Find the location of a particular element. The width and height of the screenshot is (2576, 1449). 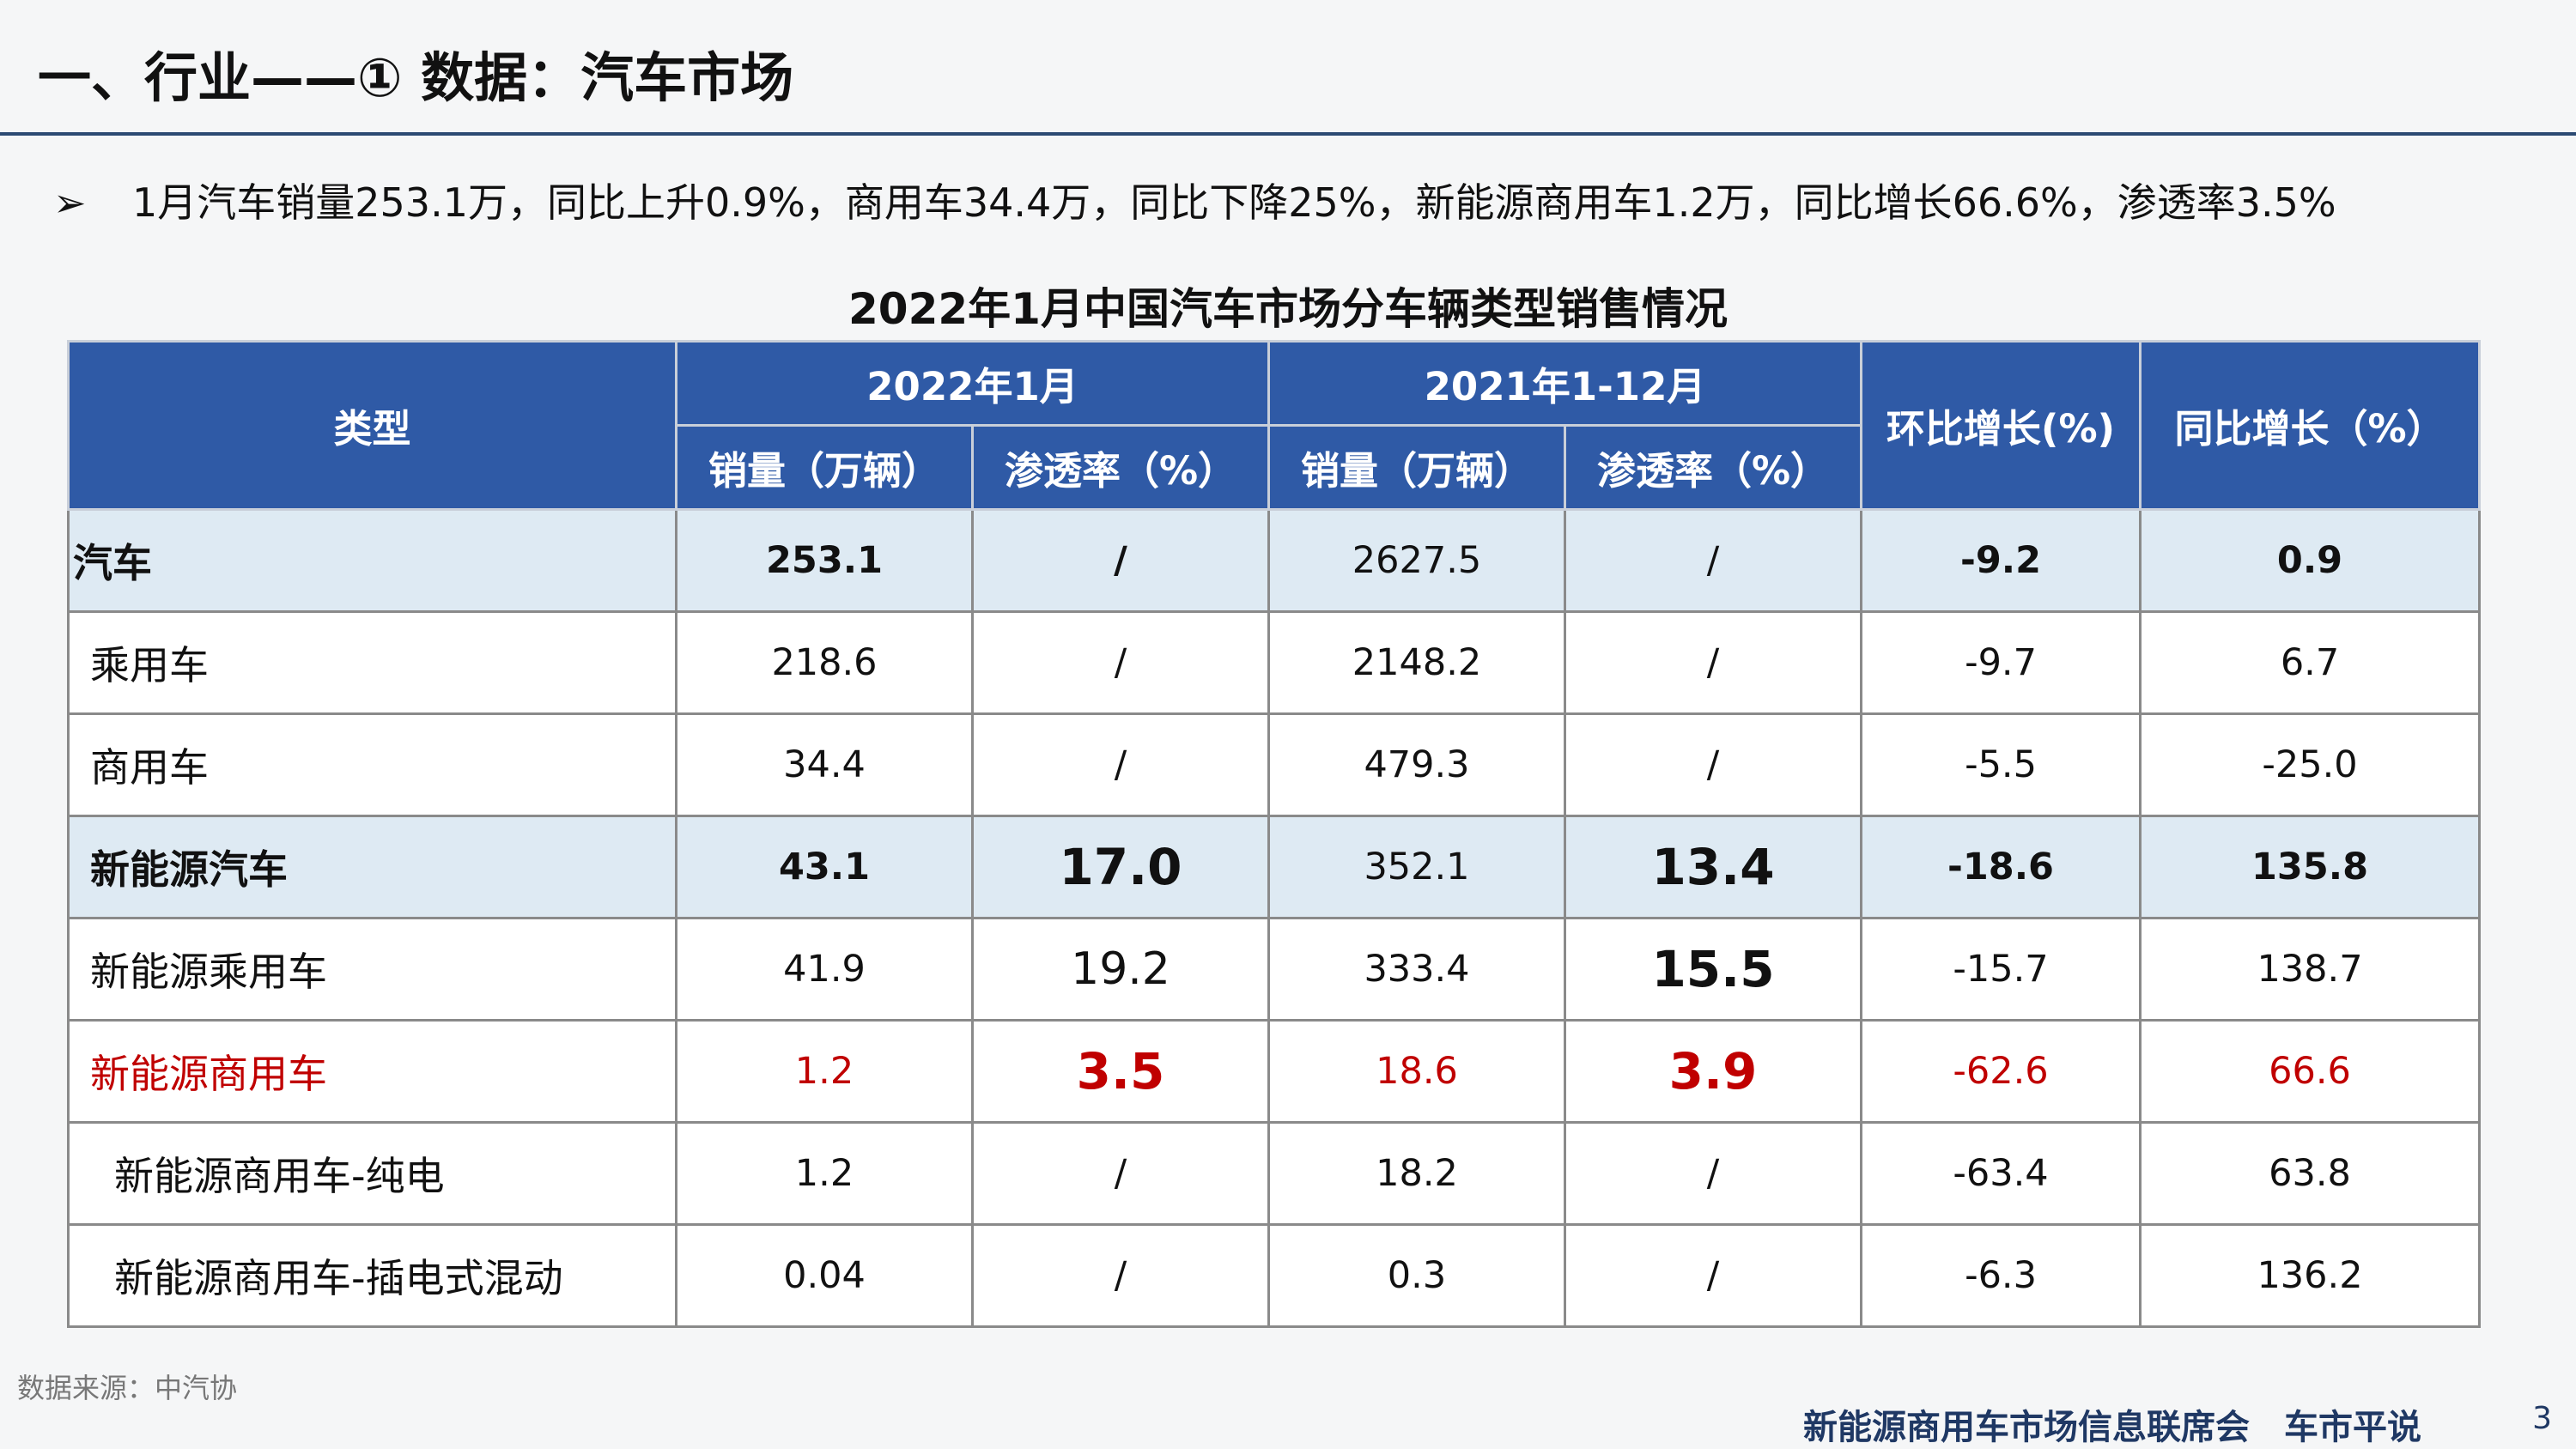

cell-penetration-2021: 3.9 is located at coordinates (1713, 1071).